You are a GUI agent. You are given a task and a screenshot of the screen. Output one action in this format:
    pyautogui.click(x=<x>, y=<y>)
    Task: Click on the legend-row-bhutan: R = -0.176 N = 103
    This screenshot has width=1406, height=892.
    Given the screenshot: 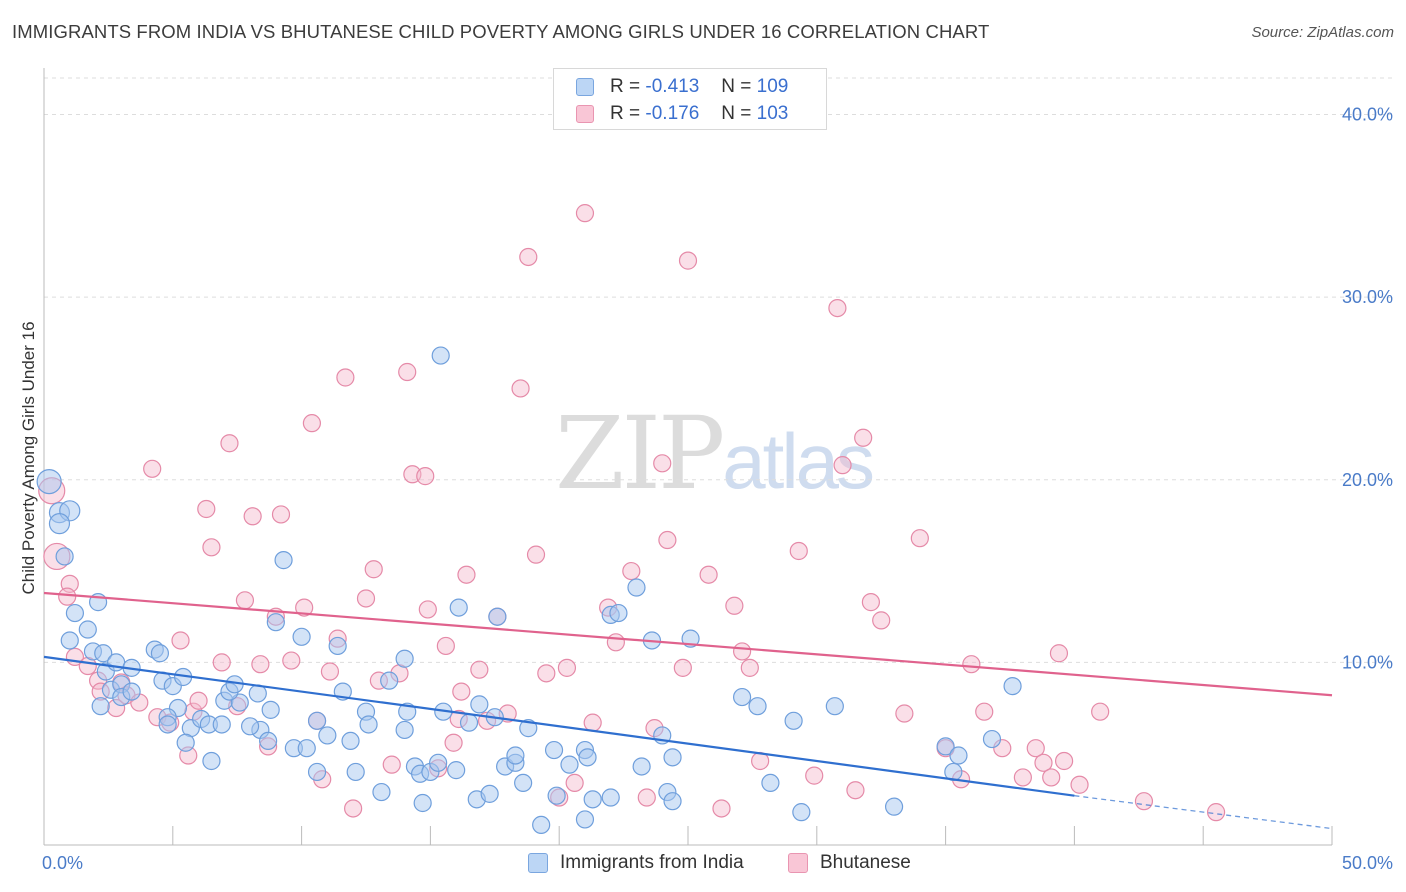 What is the action you would take?
    pyautogui.click(x=671, y=114)
    